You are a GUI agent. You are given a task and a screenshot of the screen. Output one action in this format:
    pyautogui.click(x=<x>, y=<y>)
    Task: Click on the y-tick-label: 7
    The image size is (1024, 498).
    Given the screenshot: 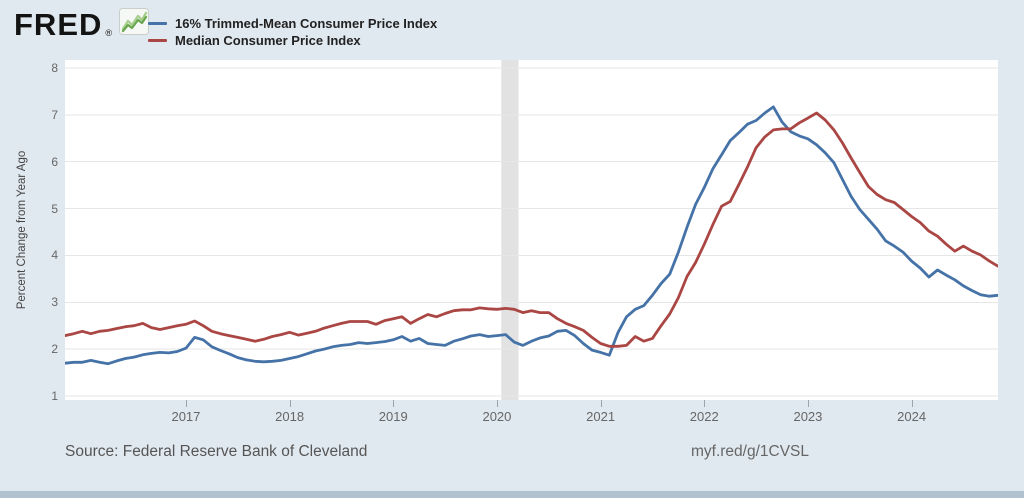 What is the action you would take?
    pyautogui.click(x=54, y=114)
    